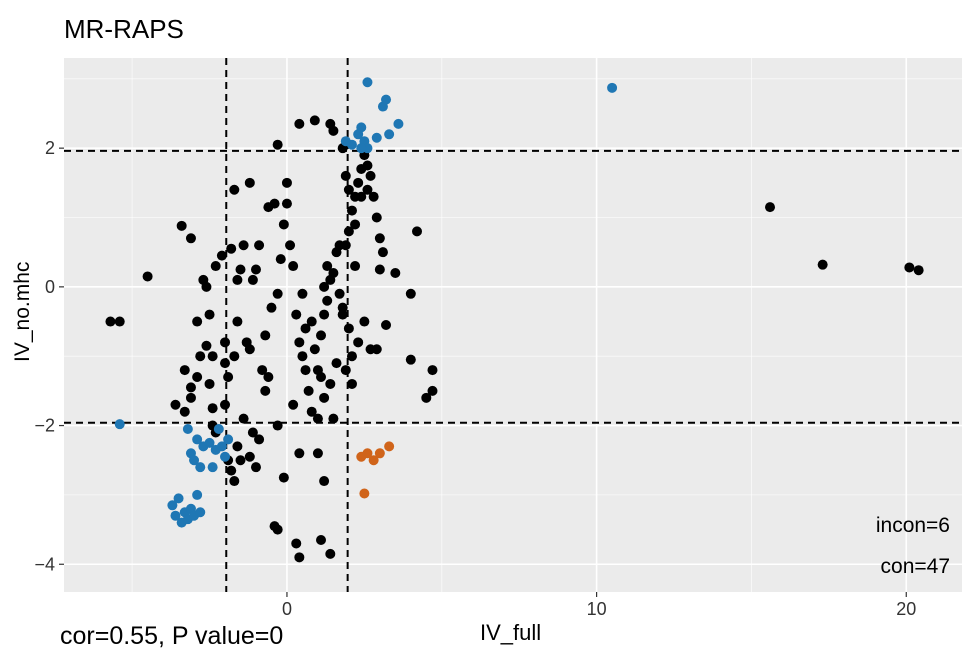  Describe the element at coordinates (511, 632) in the screenshot. I see `x-axis-label: IV_full` at that location.